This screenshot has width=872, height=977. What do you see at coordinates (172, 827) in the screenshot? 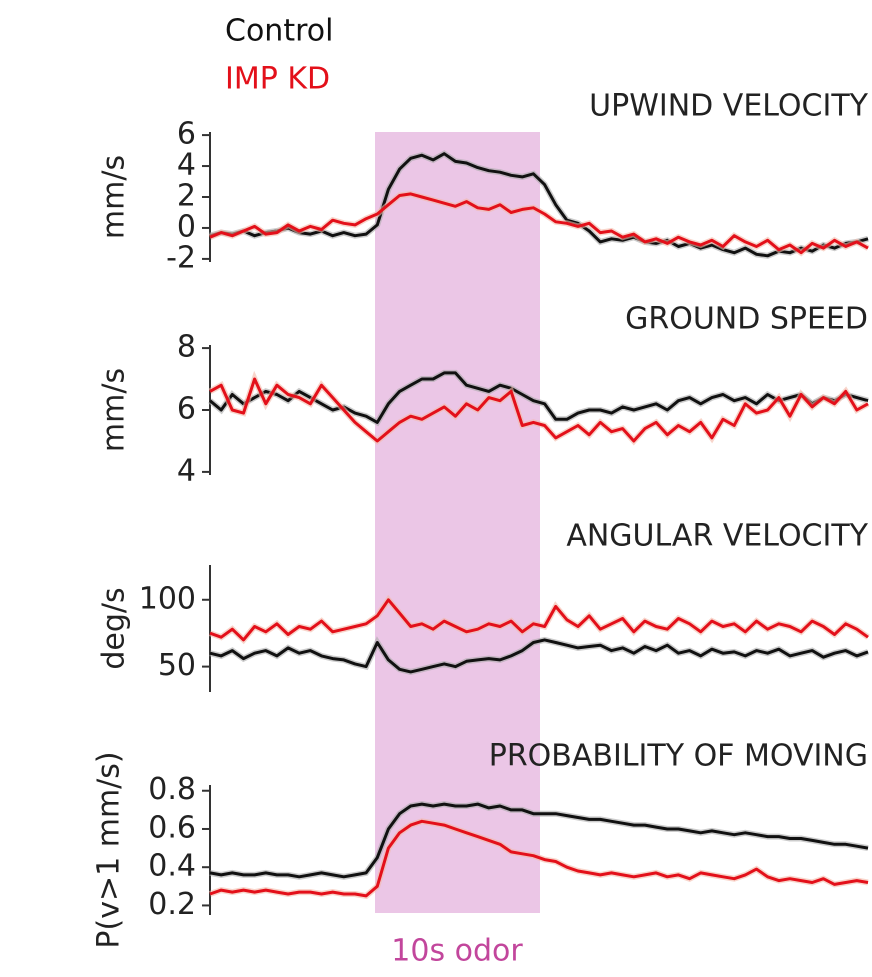
I see `y-tick-label: 0.6` at bounding box center [172, 827].